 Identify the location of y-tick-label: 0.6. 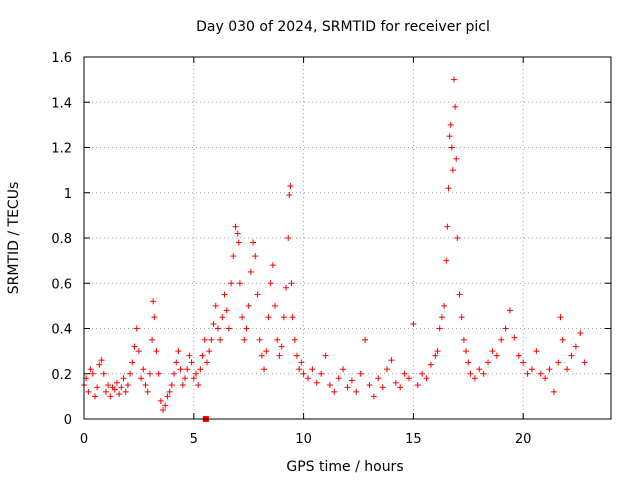
(61, 284).